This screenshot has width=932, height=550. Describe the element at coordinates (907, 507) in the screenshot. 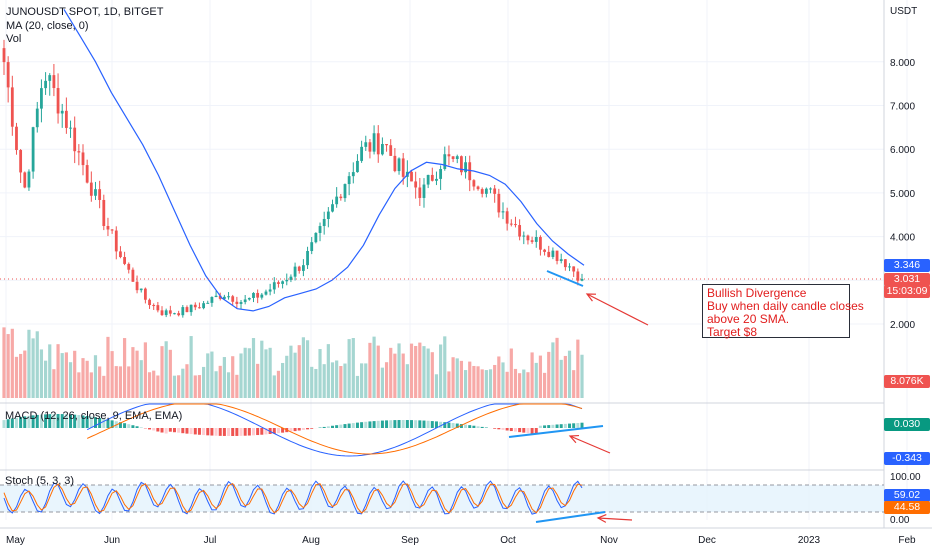

I see `stoch-d-tag: 44.58` at that location.